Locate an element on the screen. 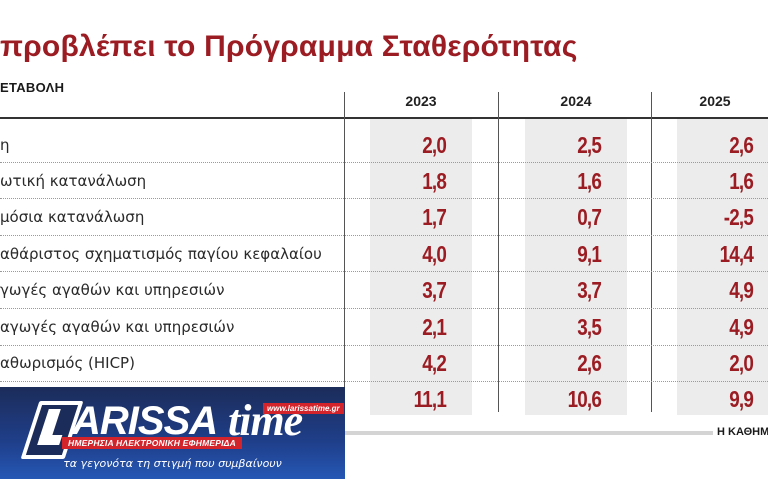  row-label: γωγές αγαθών και υπηρεσιών is located at coordinates (112, 290).